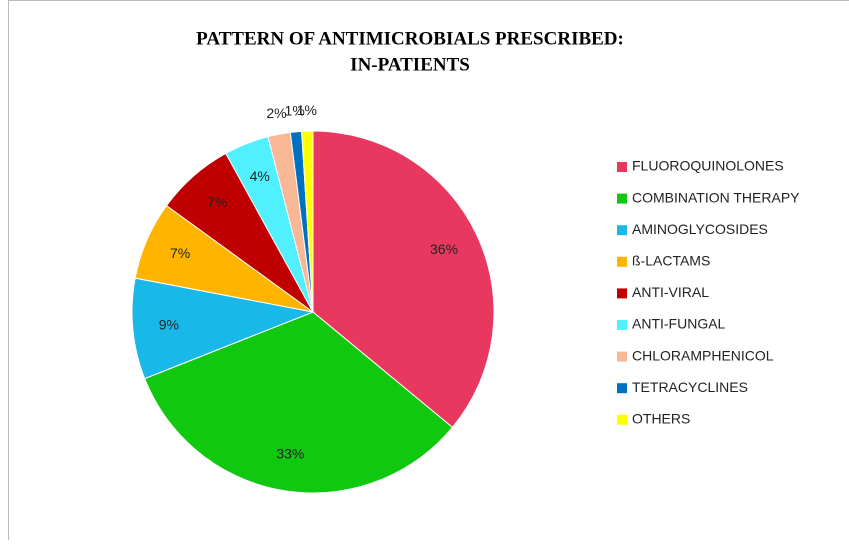 The width and height of the screenshot is (849, 545). Describe the element at coordinates (260, 176) in the screenshot. I see `value-label: 4%` at that location.